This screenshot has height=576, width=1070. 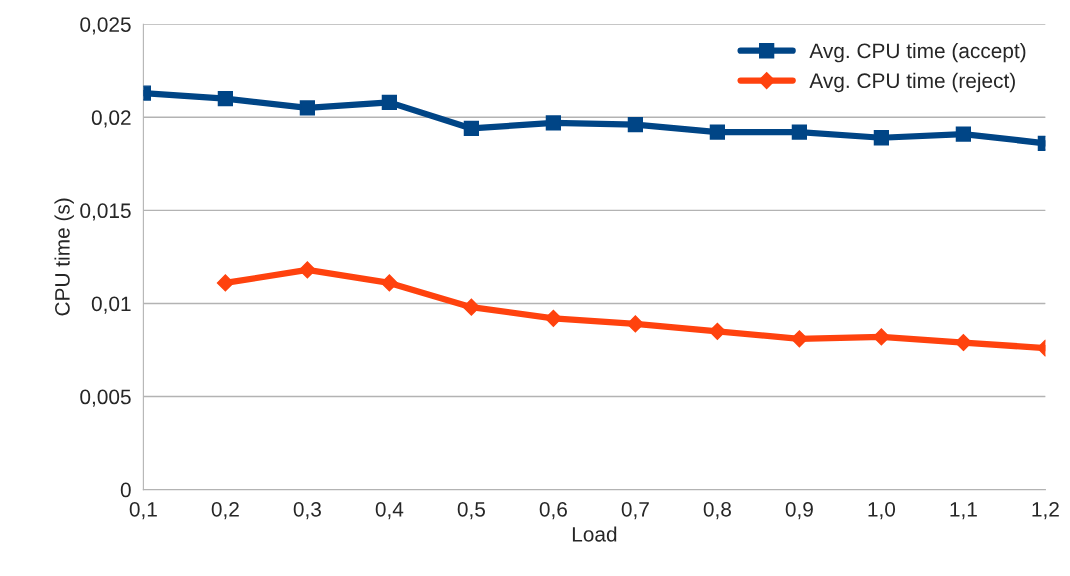 I want to click on y-tick-label: 0,015, so click(x=105, y=212).